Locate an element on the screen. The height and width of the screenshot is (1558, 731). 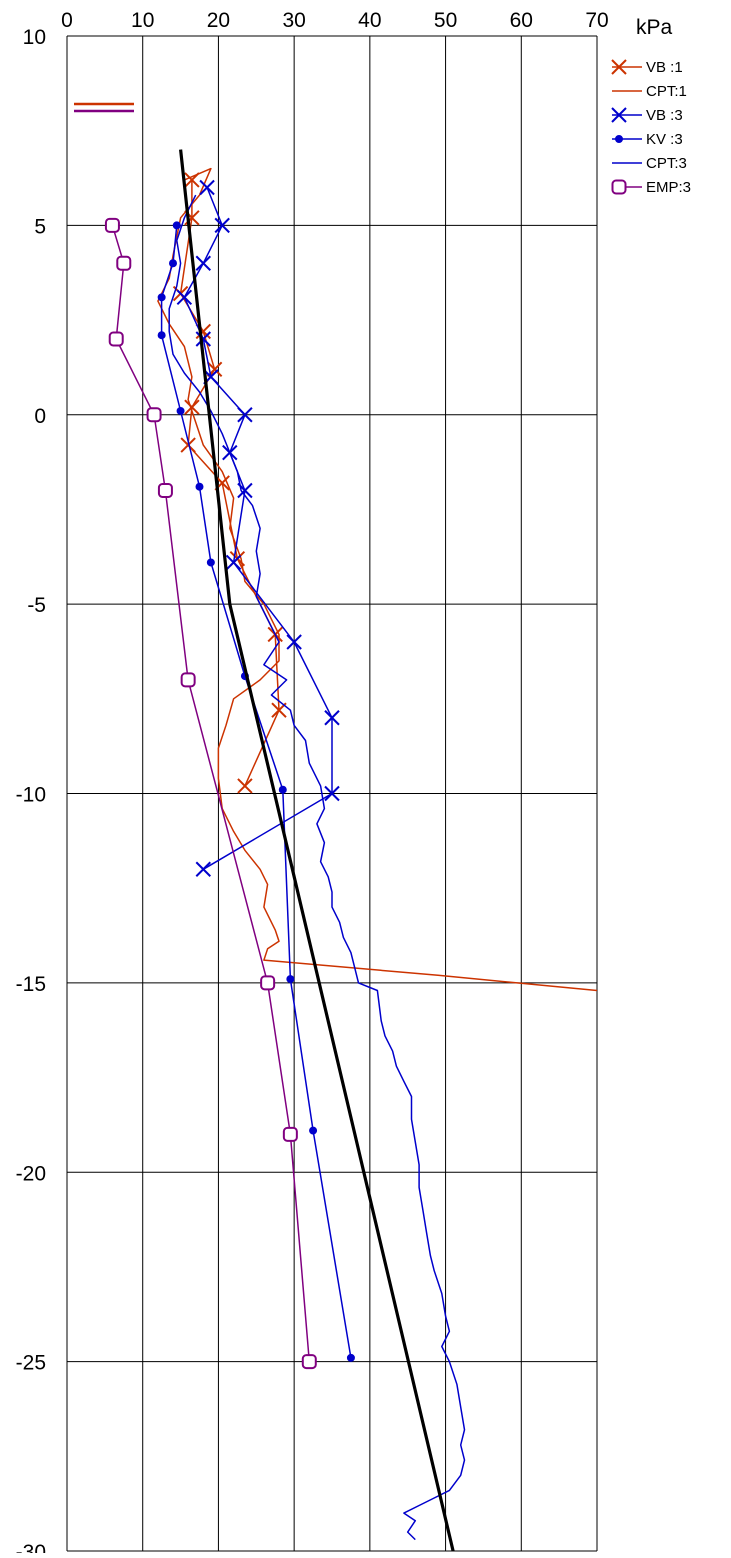
legend-label-3: KV :3 is located at coordinates (664, 139).